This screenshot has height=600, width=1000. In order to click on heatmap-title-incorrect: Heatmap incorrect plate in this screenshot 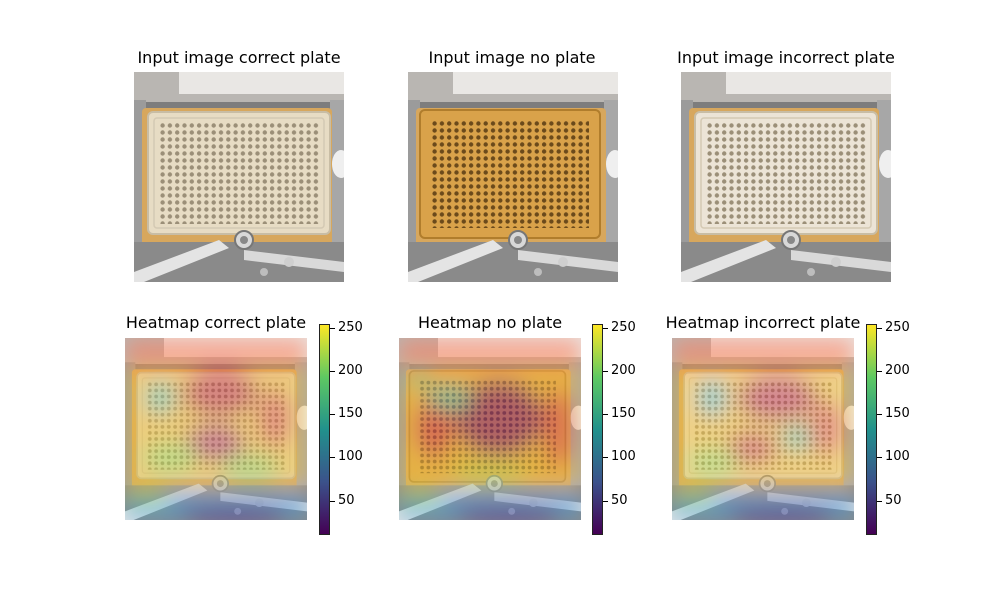, I will do `click(763, 322)`.